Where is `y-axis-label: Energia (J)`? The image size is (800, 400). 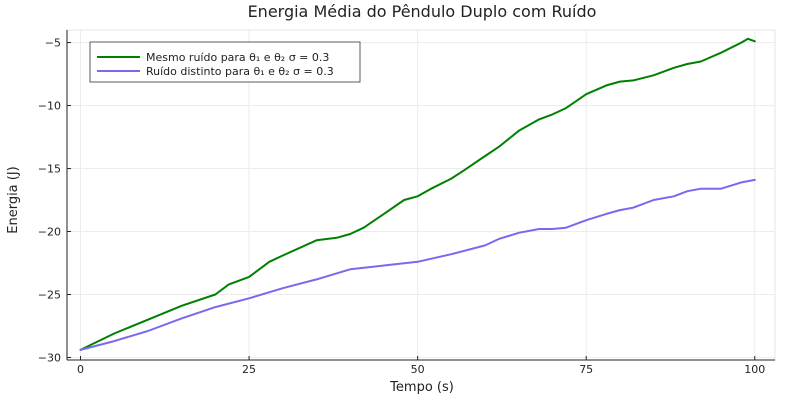
y-axis-label: Energia (J) is located at coordinates (13, 200).